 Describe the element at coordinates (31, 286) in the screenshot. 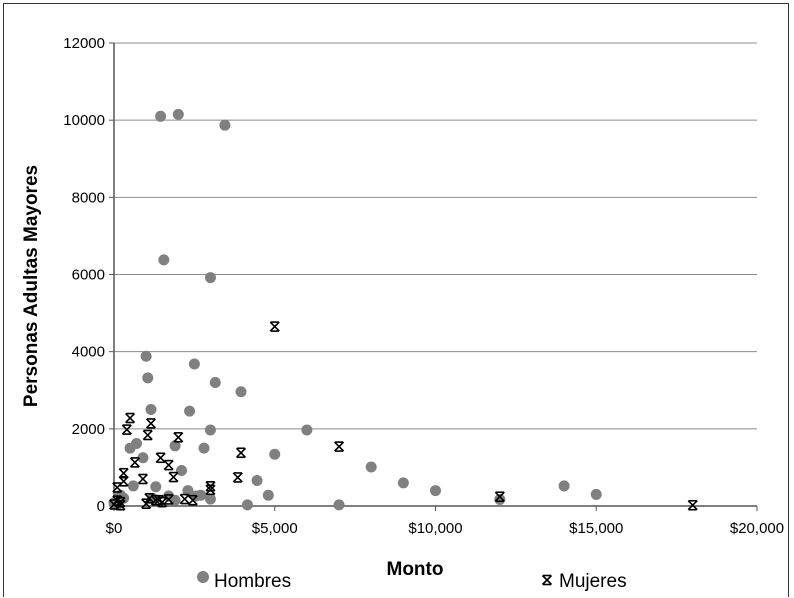

I see `y-axis-label: Personas Adultas Mayores` at that location.